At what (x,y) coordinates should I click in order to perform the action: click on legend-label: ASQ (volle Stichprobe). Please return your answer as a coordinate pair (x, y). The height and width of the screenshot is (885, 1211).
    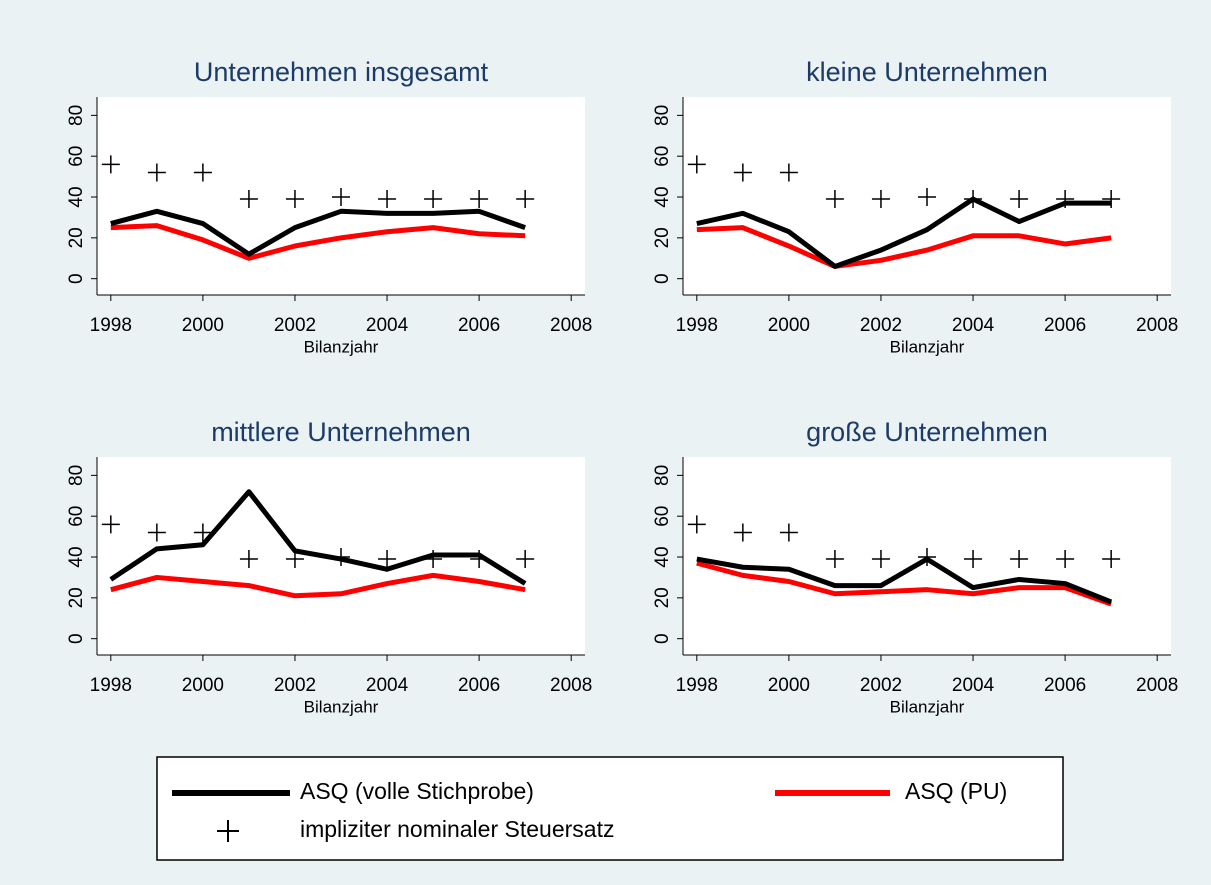
    Looking at the image, I should click on (417, 791).